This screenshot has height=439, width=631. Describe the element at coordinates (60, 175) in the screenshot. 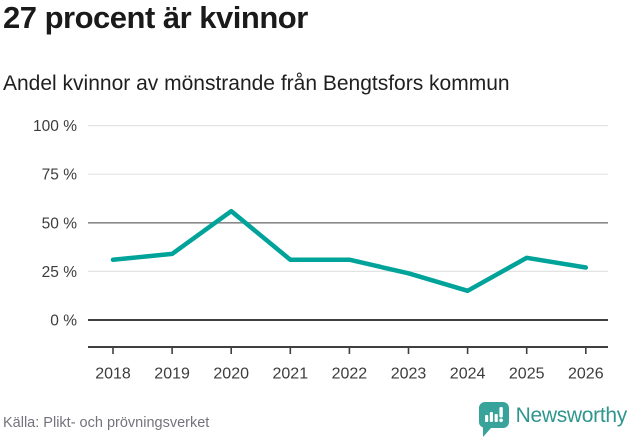

I see `y-tick-label: 75 %` at that location.